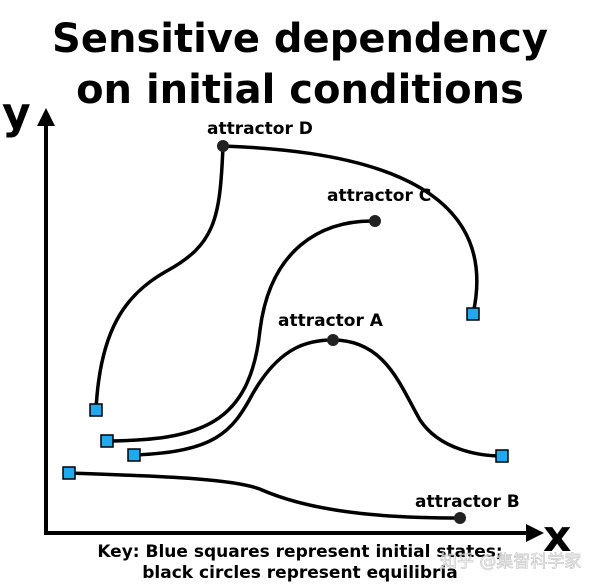 The image size is (600, 586). I want to click on key-line-2: black circles represent equilibria, so click(299, 573).